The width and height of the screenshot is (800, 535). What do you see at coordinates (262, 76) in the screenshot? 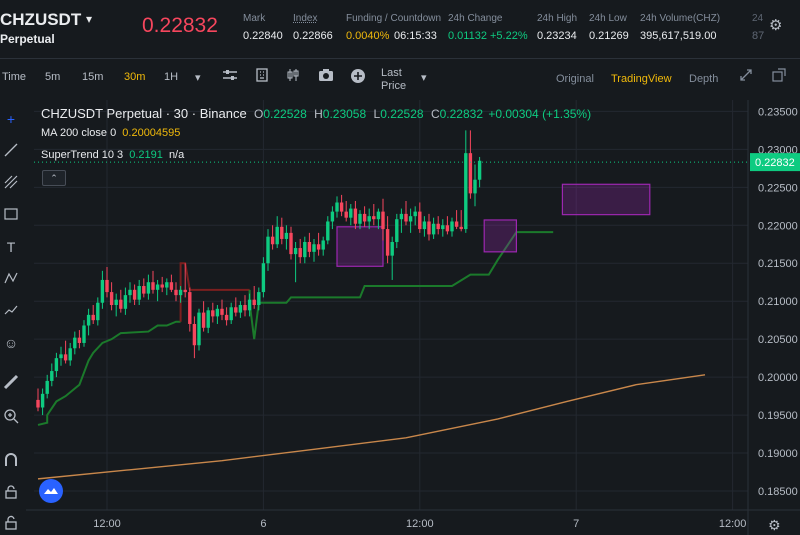
I see `building-icon` at bounding box center [262, 76].